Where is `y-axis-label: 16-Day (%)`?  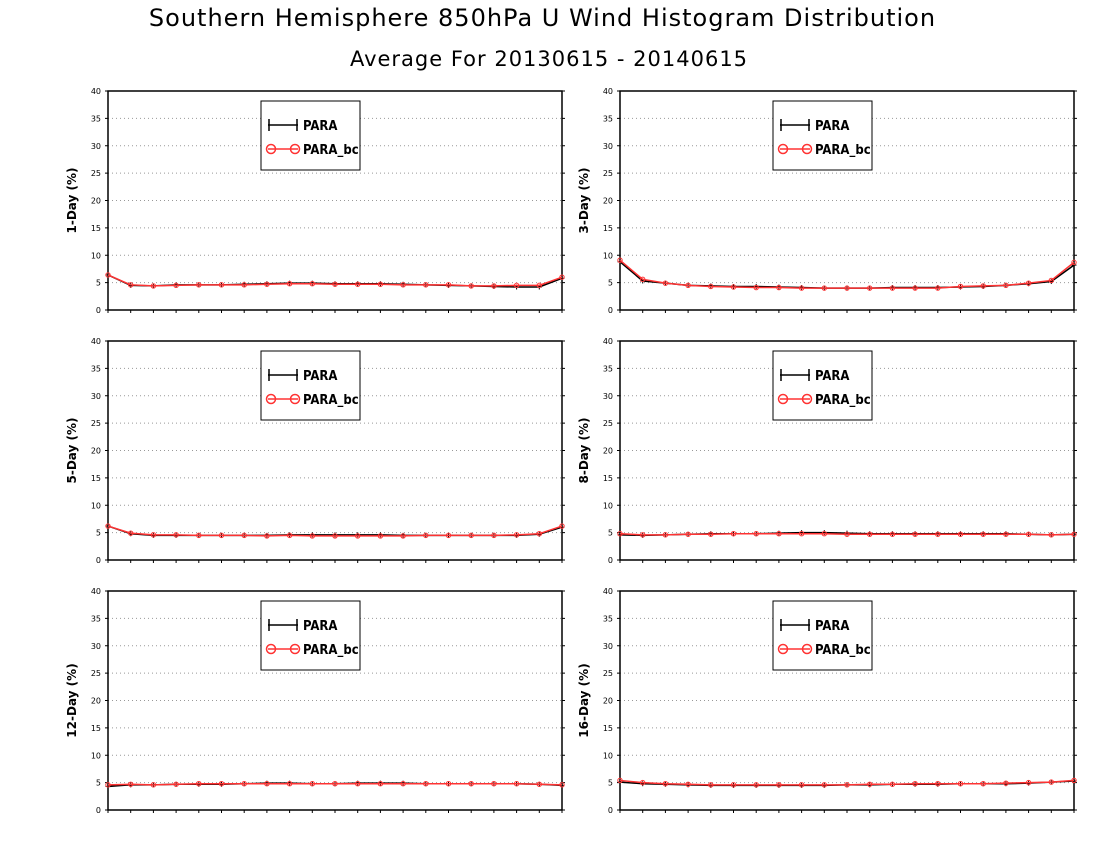 y-axis-label: 16-Day (%) is located at coordinates (584, 700).